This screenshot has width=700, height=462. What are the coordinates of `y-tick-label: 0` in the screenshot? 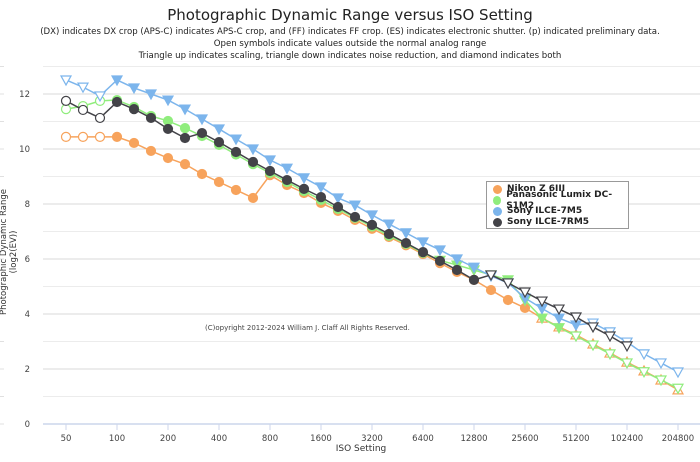 It's located at (27, 425).